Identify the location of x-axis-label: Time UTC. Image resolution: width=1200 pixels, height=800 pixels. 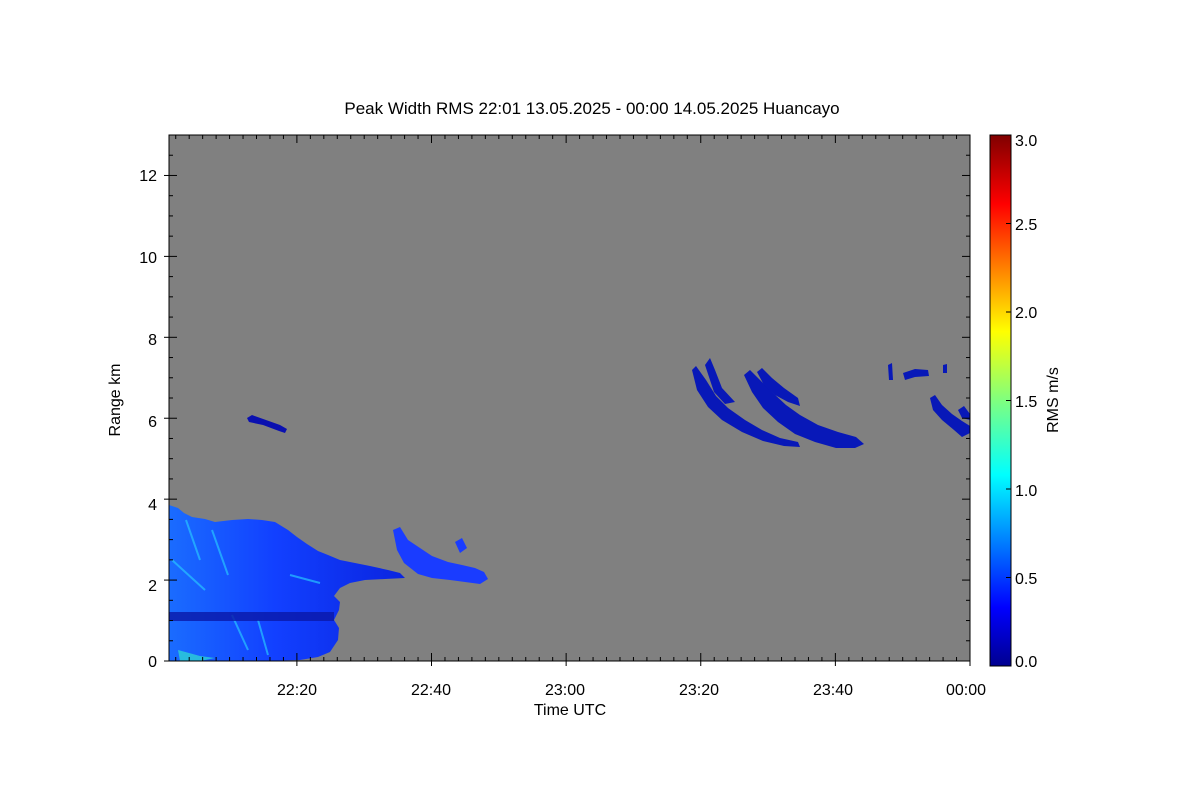
(570, 710).